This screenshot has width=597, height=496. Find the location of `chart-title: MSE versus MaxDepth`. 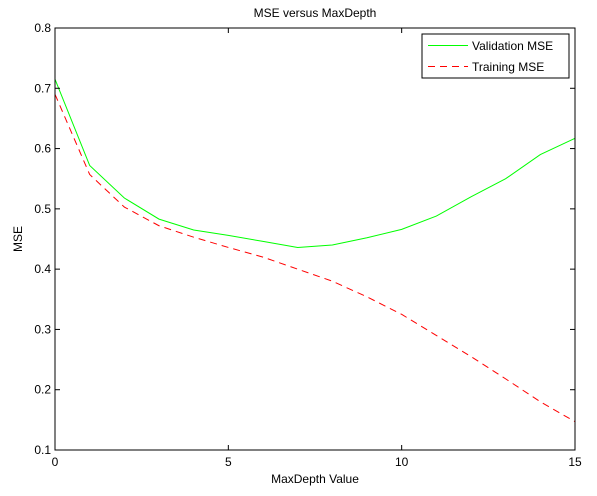

chart-title: MSE versus MaxDepth is located at coordinates (315, 13).